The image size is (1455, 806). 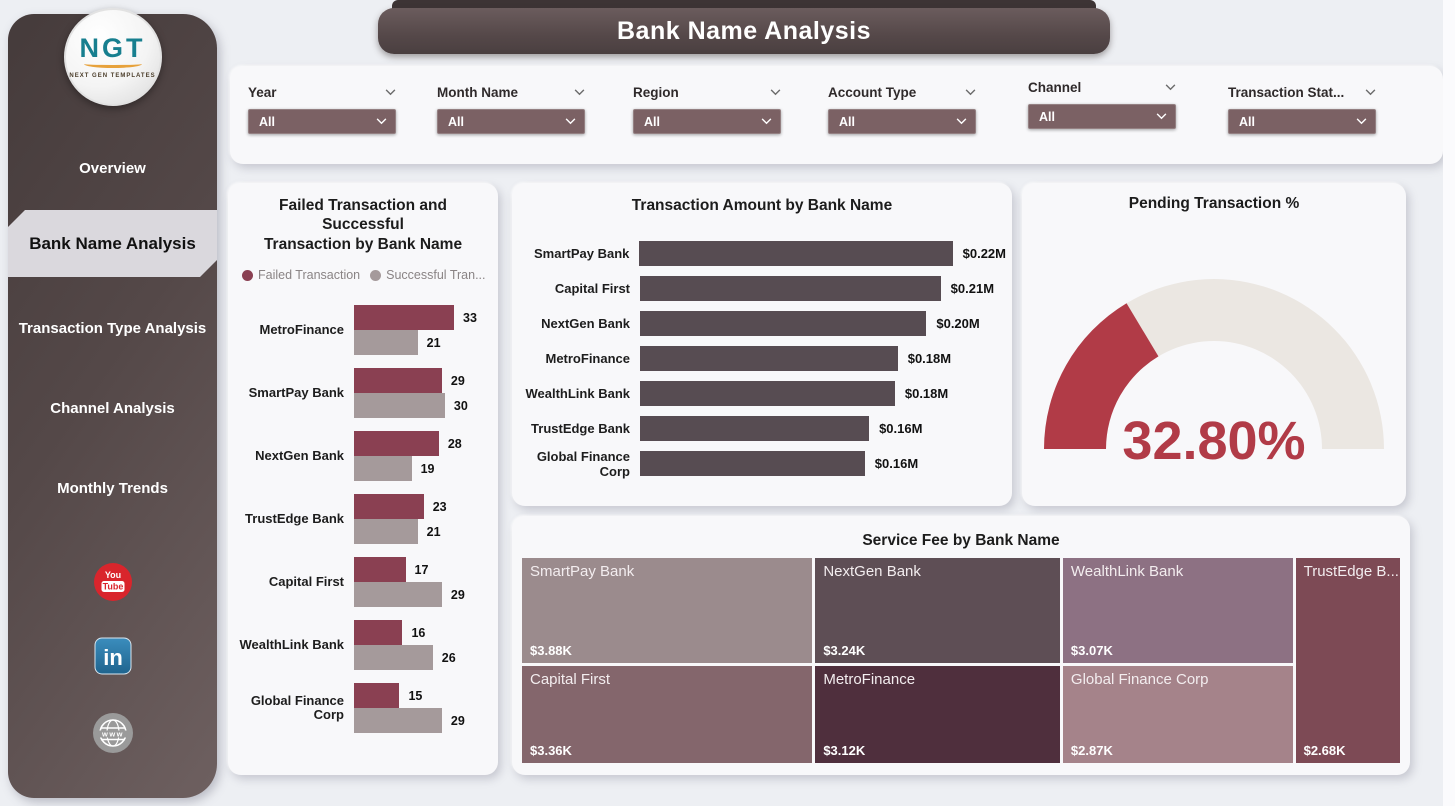 What do you see at coordinates (112, 575) in the screenshot?
I see `svg-text: You` at bounding box center [112, 575].